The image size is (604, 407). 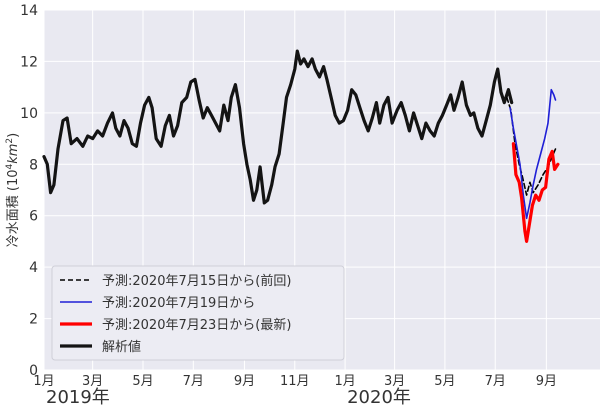 What do you see at coordinates (33, 320) in the screenshot?
I see `y-tick-label: 2` at bounding box center [33, 320].